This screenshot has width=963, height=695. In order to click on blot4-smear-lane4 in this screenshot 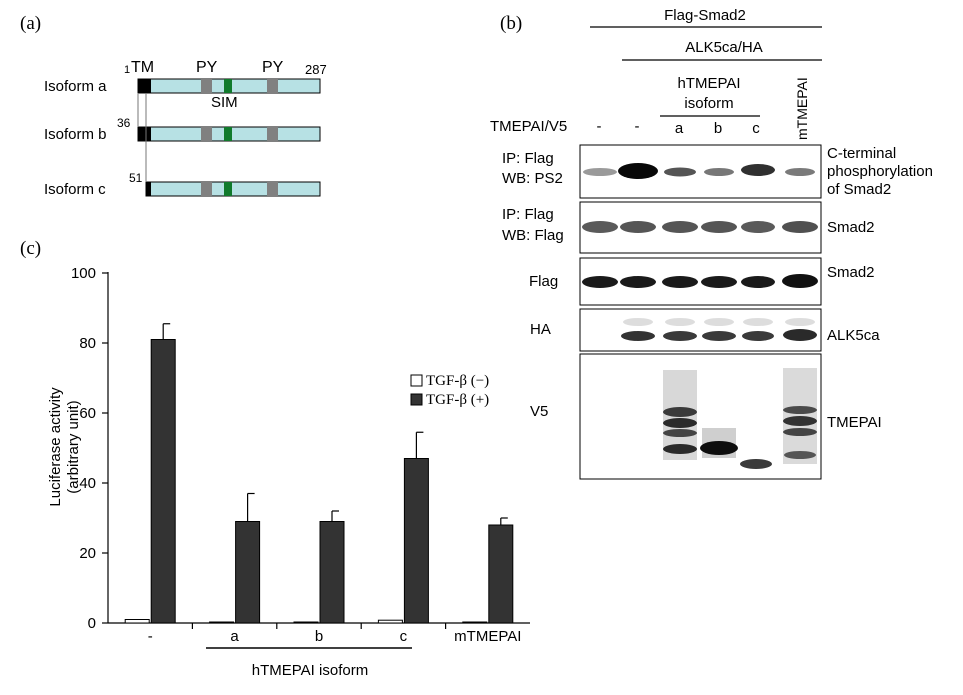, I will do `click(719, 322)`.